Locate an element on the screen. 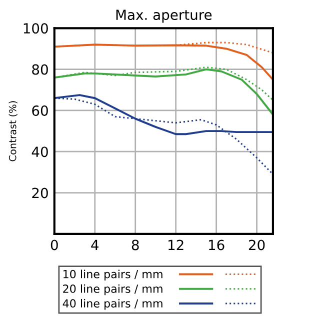 The width and height of the screenshot is (320, 320). x-tick-label: 0 is located at coordinates (54, 245).